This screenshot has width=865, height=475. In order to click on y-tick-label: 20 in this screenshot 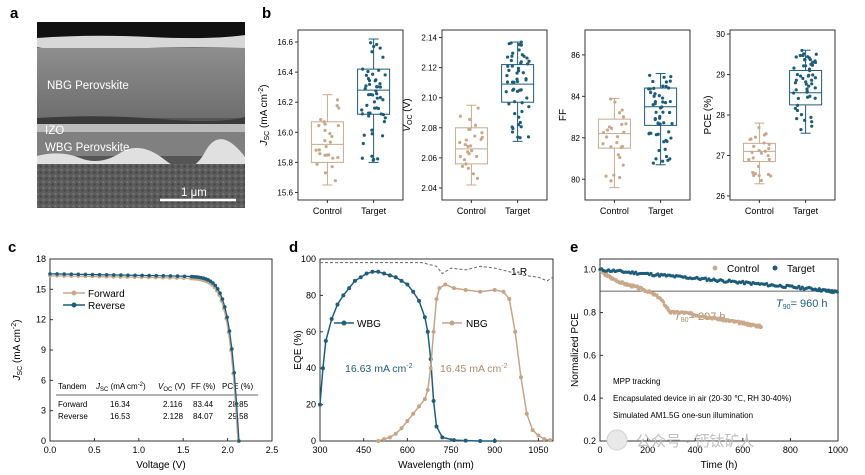, I will do `click(311, 405)`.